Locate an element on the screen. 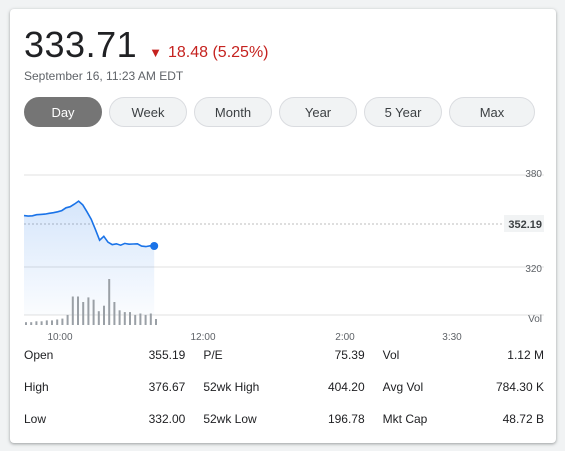  stats-row: Low 332.00 52wk Low 196.78 Mkt Cap 48.72 B is located at coordinates (284, 419).